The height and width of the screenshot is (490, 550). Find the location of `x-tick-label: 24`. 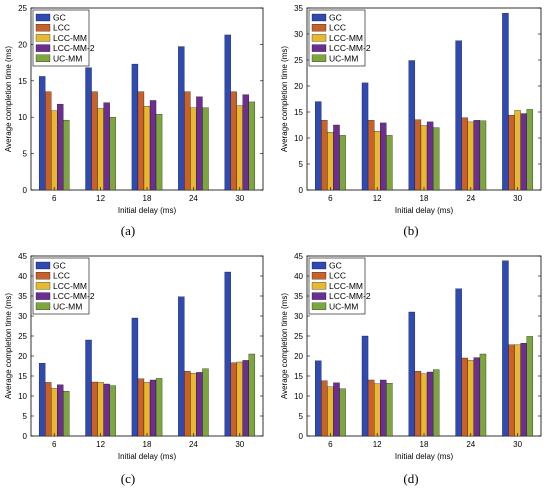

x-tick-label: 24 is located at coordinates (193, 444).